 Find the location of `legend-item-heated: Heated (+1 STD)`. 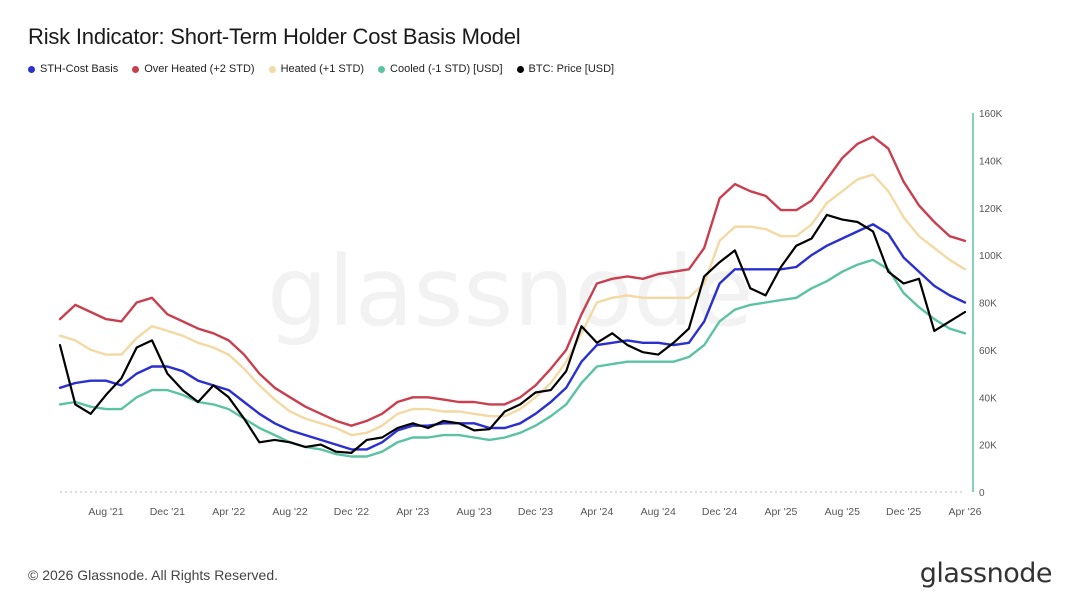

legend-item-heated: Heated (+1 STD) is located at coordinates (316, 69).